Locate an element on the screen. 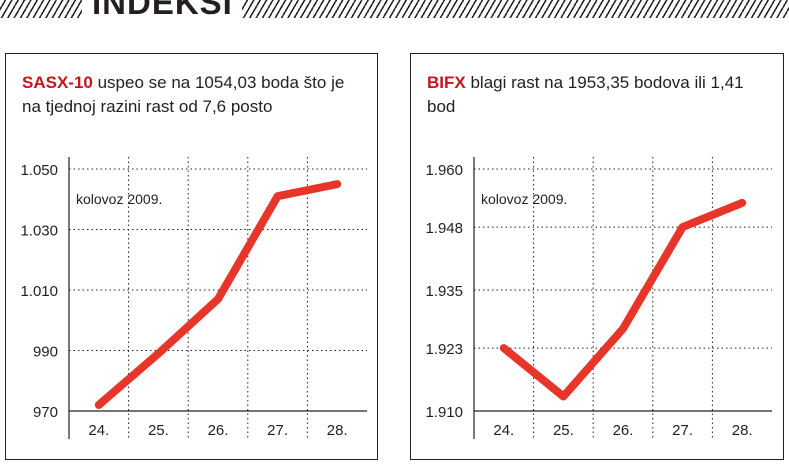  y-tick-label: 1.010 is located at coordinates (39, 291).